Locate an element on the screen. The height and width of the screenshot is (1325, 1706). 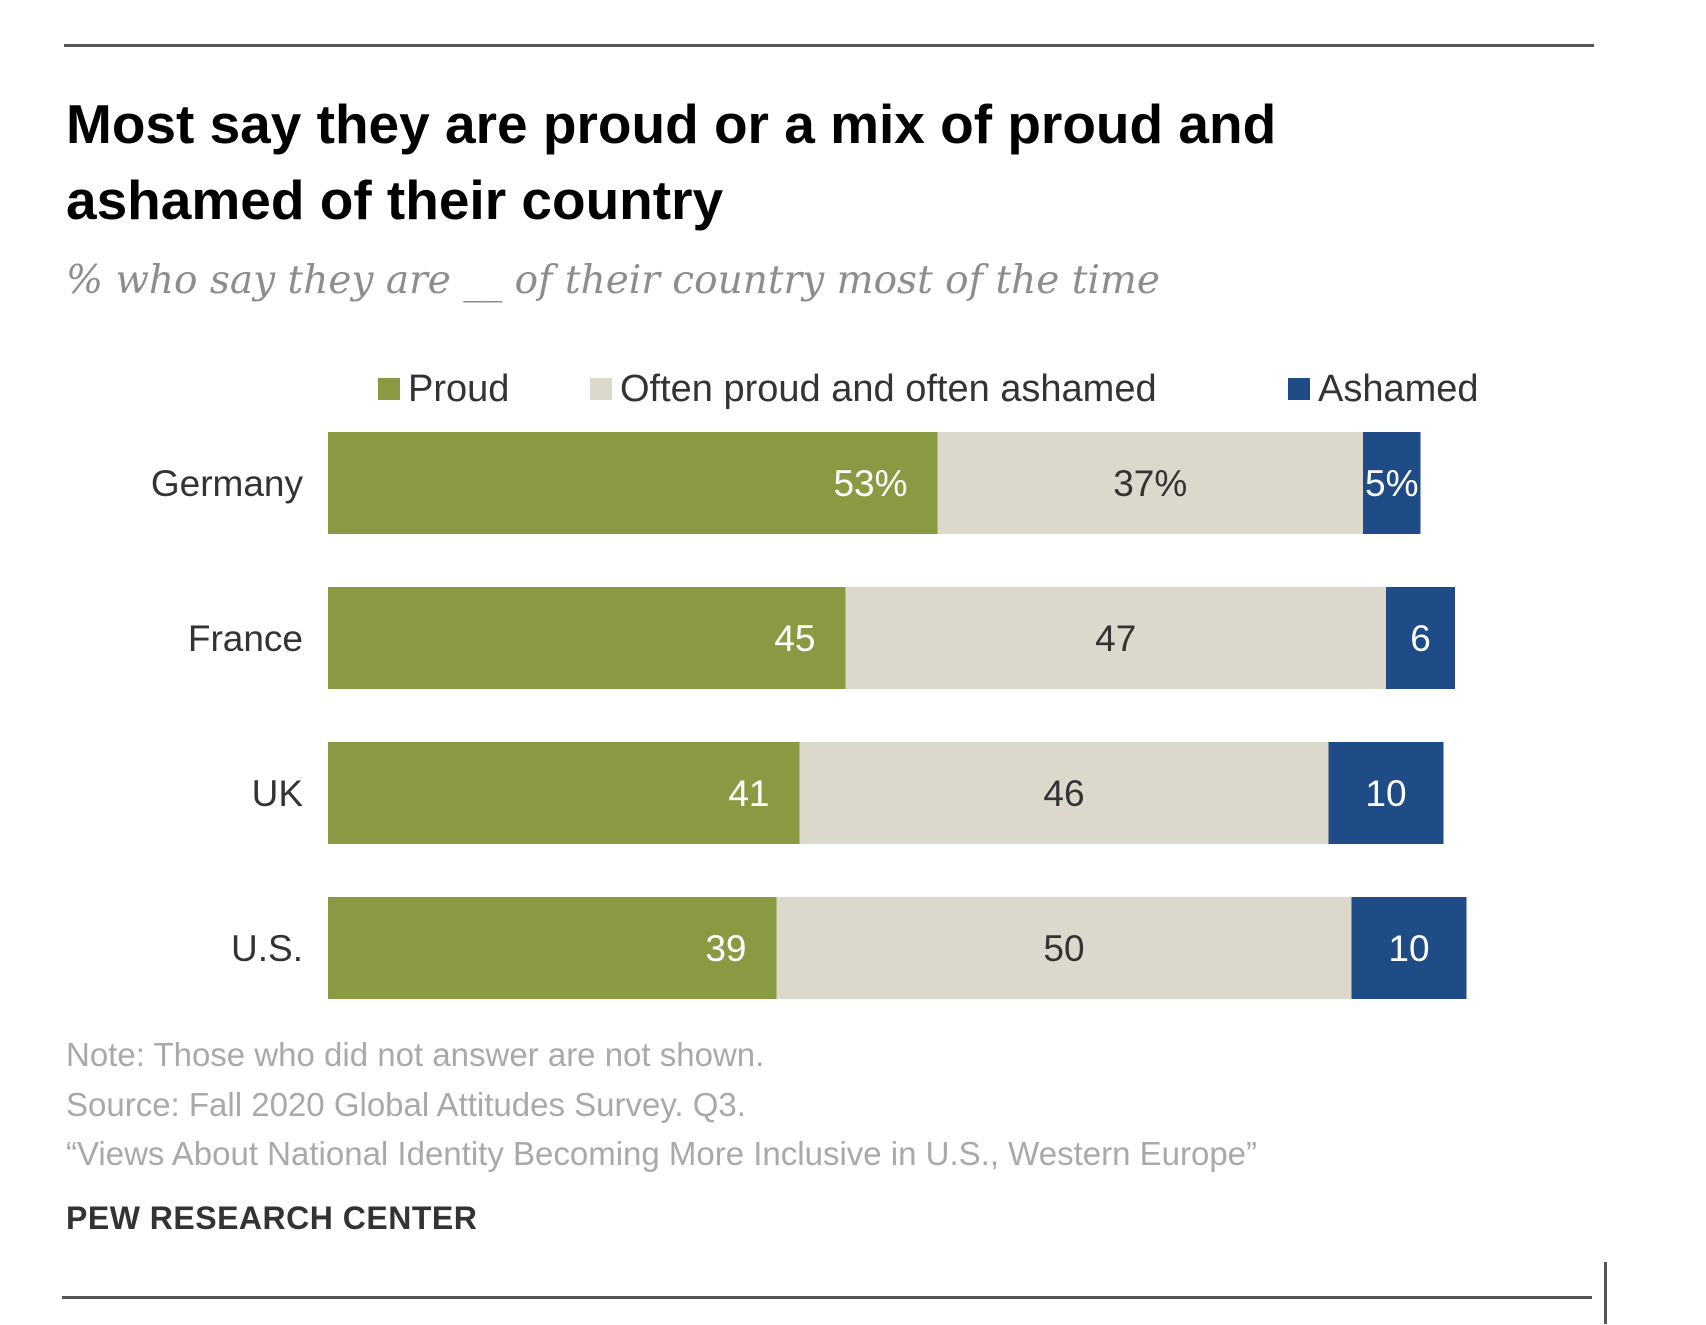
bar-segment-mixed-germany is located at coordinates (1150, 483).